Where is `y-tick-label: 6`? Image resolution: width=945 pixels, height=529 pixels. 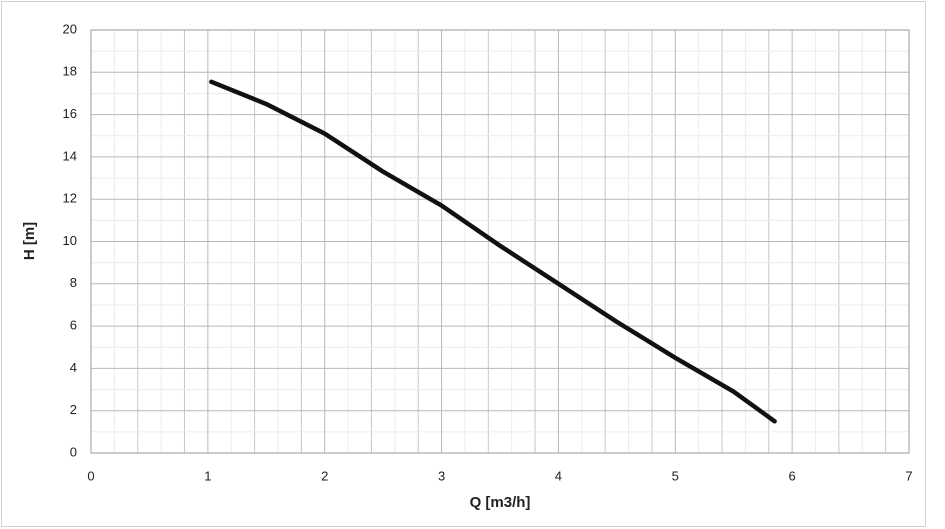
y-tick-label: 6 is located at coordinates (73, 325).